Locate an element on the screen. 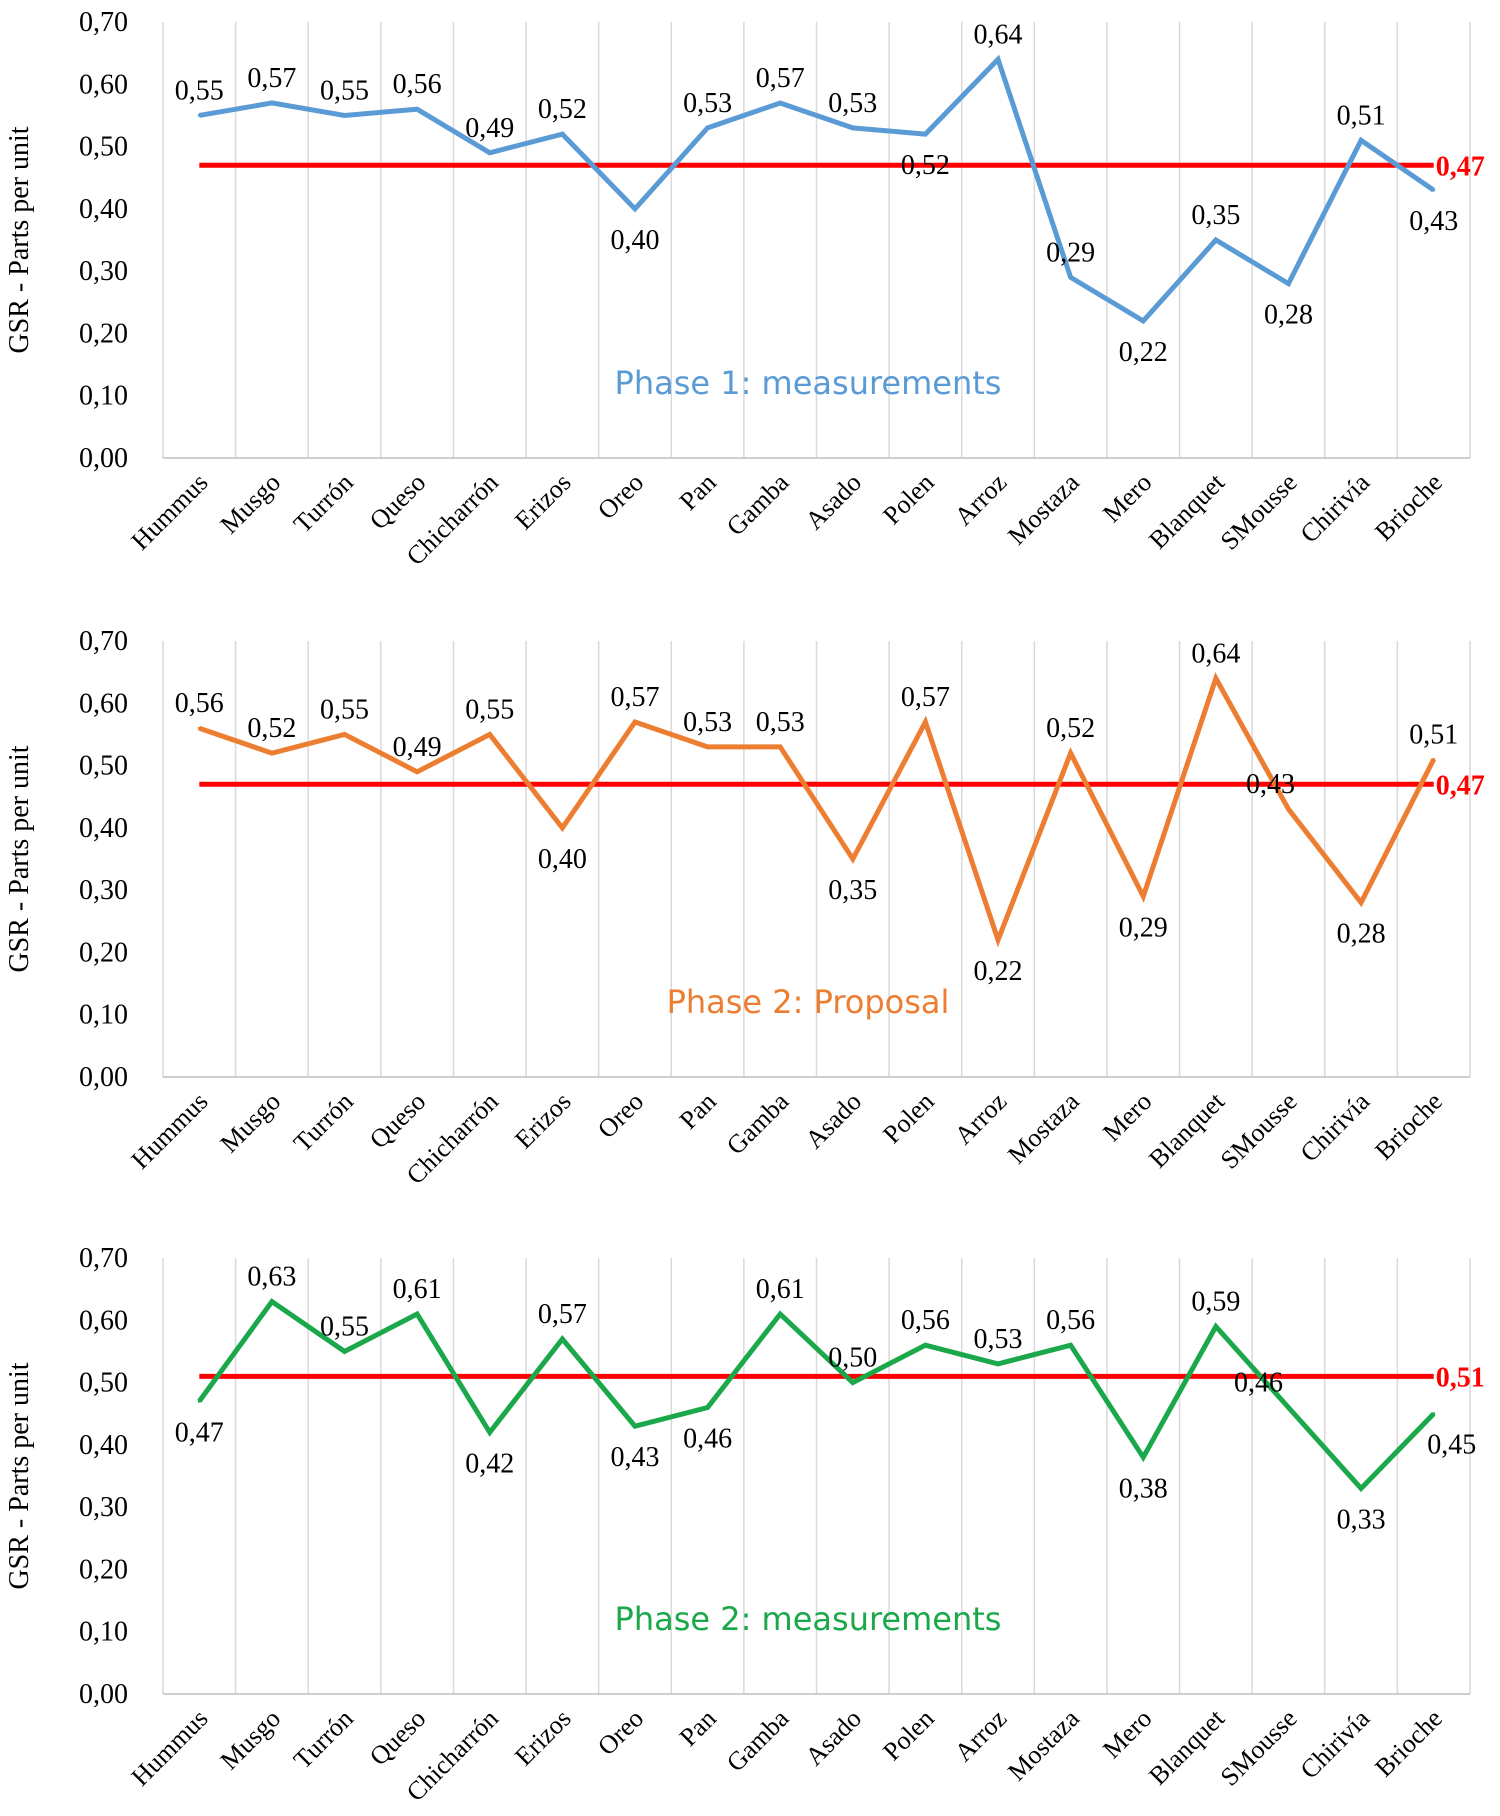 This screenshot has width=1500, height=1816. x-tick-label: Arroz is located at coordinates (980, 1118).